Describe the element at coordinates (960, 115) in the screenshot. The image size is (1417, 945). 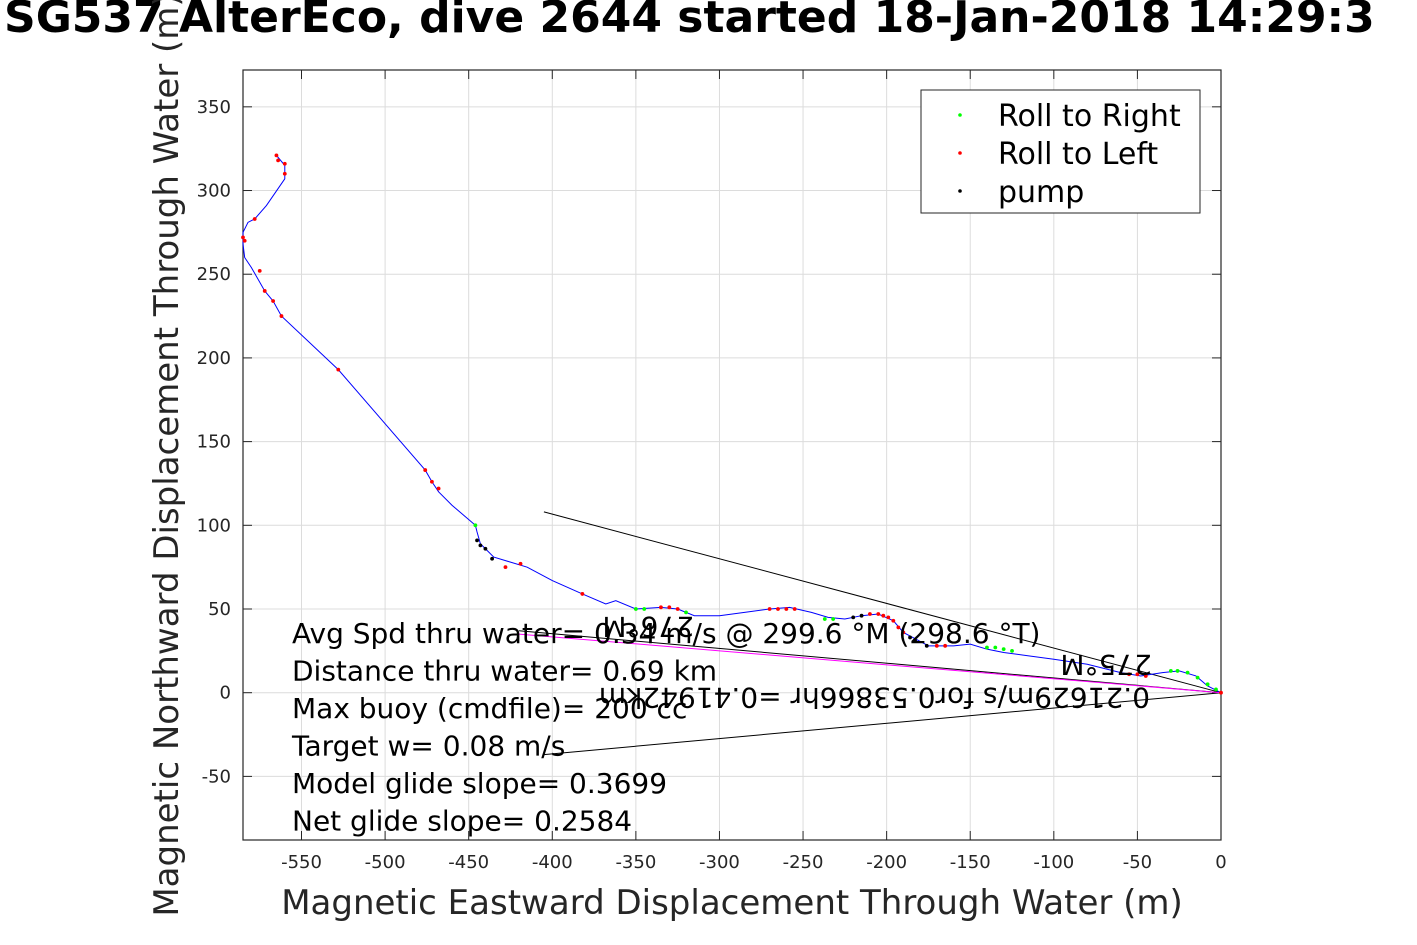
I see `legend-marker-roll-right` at that location.